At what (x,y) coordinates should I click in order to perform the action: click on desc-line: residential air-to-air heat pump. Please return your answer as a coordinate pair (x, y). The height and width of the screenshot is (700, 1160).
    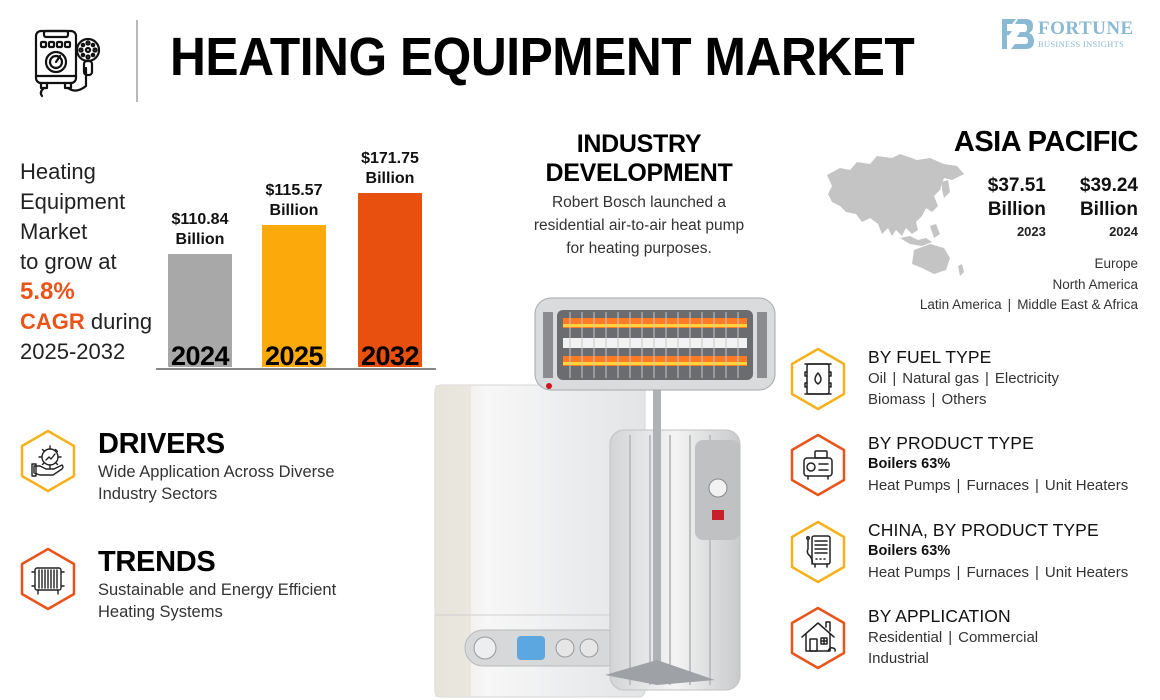
    Looking at the image, I should click on (639, 225).